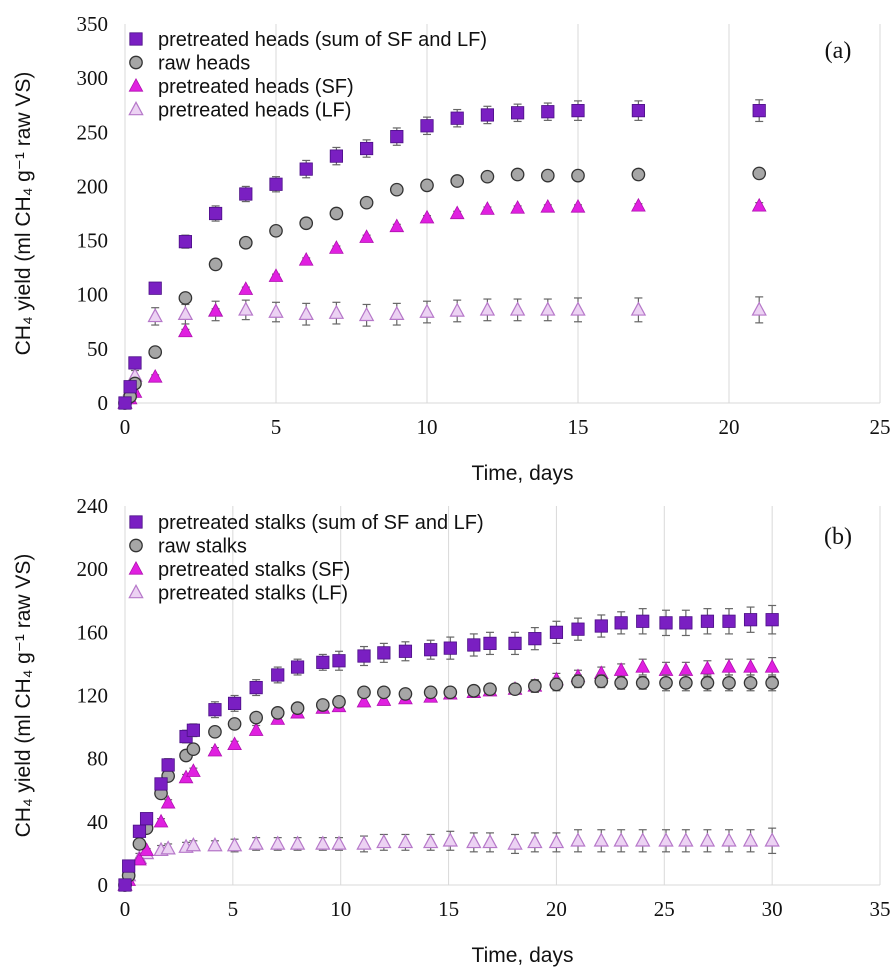  Describe the element at coordinates (202, 547) in the screenshot. I see `legend-entry: raw stalks` at that location.